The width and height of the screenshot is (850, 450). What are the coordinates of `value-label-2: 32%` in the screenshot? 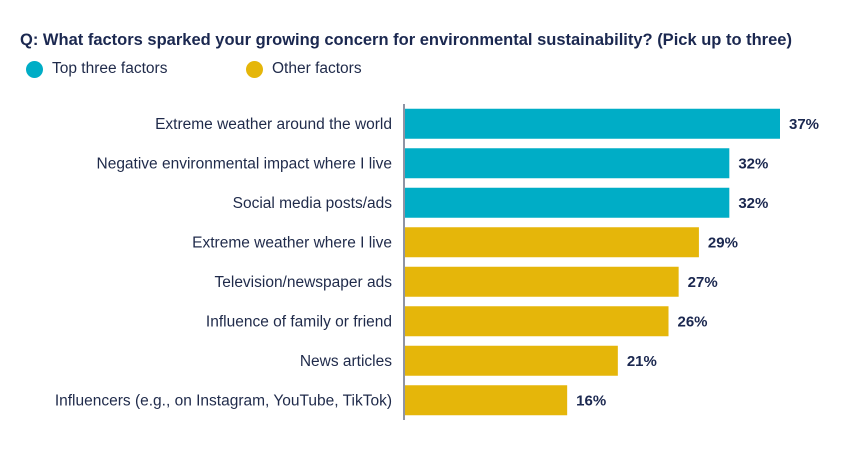 It's located at (753, 203).